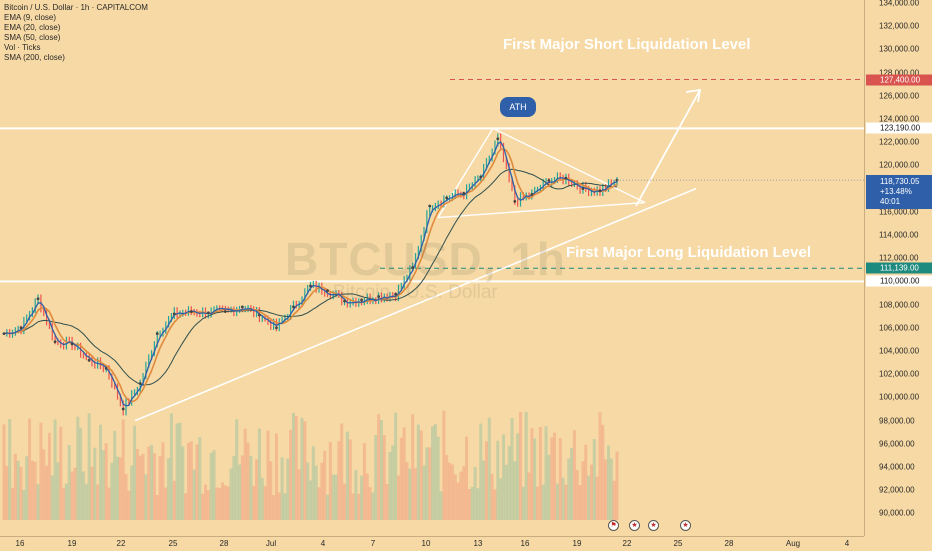  I want to click on projection-arrow-head, so click(693, 95).